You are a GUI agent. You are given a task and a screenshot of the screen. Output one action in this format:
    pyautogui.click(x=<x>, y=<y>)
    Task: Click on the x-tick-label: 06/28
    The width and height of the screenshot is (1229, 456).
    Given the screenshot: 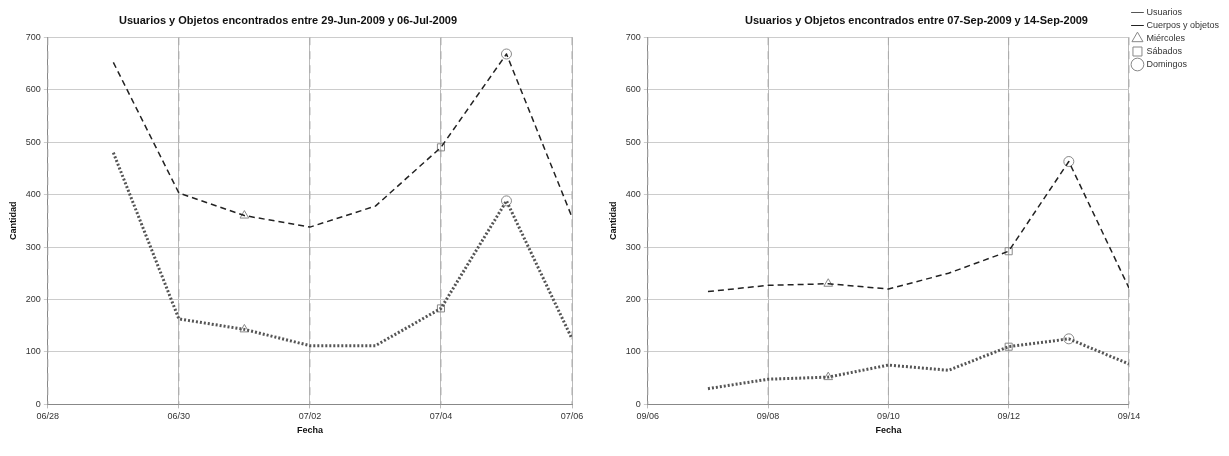 What is the action you would take?
    pyautogui.click(x=48, y=416)
    